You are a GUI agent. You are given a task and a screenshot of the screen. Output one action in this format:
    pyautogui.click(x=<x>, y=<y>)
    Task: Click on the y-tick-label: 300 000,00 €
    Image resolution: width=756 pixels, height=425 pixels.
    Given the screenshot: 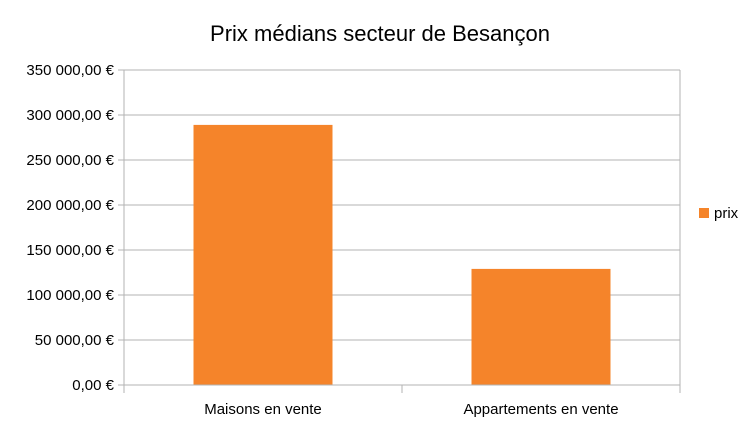 What is the action you would take?
    pyautogui.click(x=70, y=115)
    